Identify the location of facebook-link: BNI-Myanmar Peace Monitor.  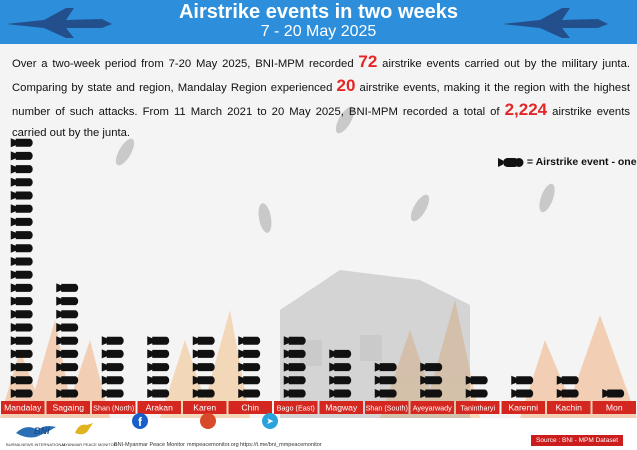
(149, 445).